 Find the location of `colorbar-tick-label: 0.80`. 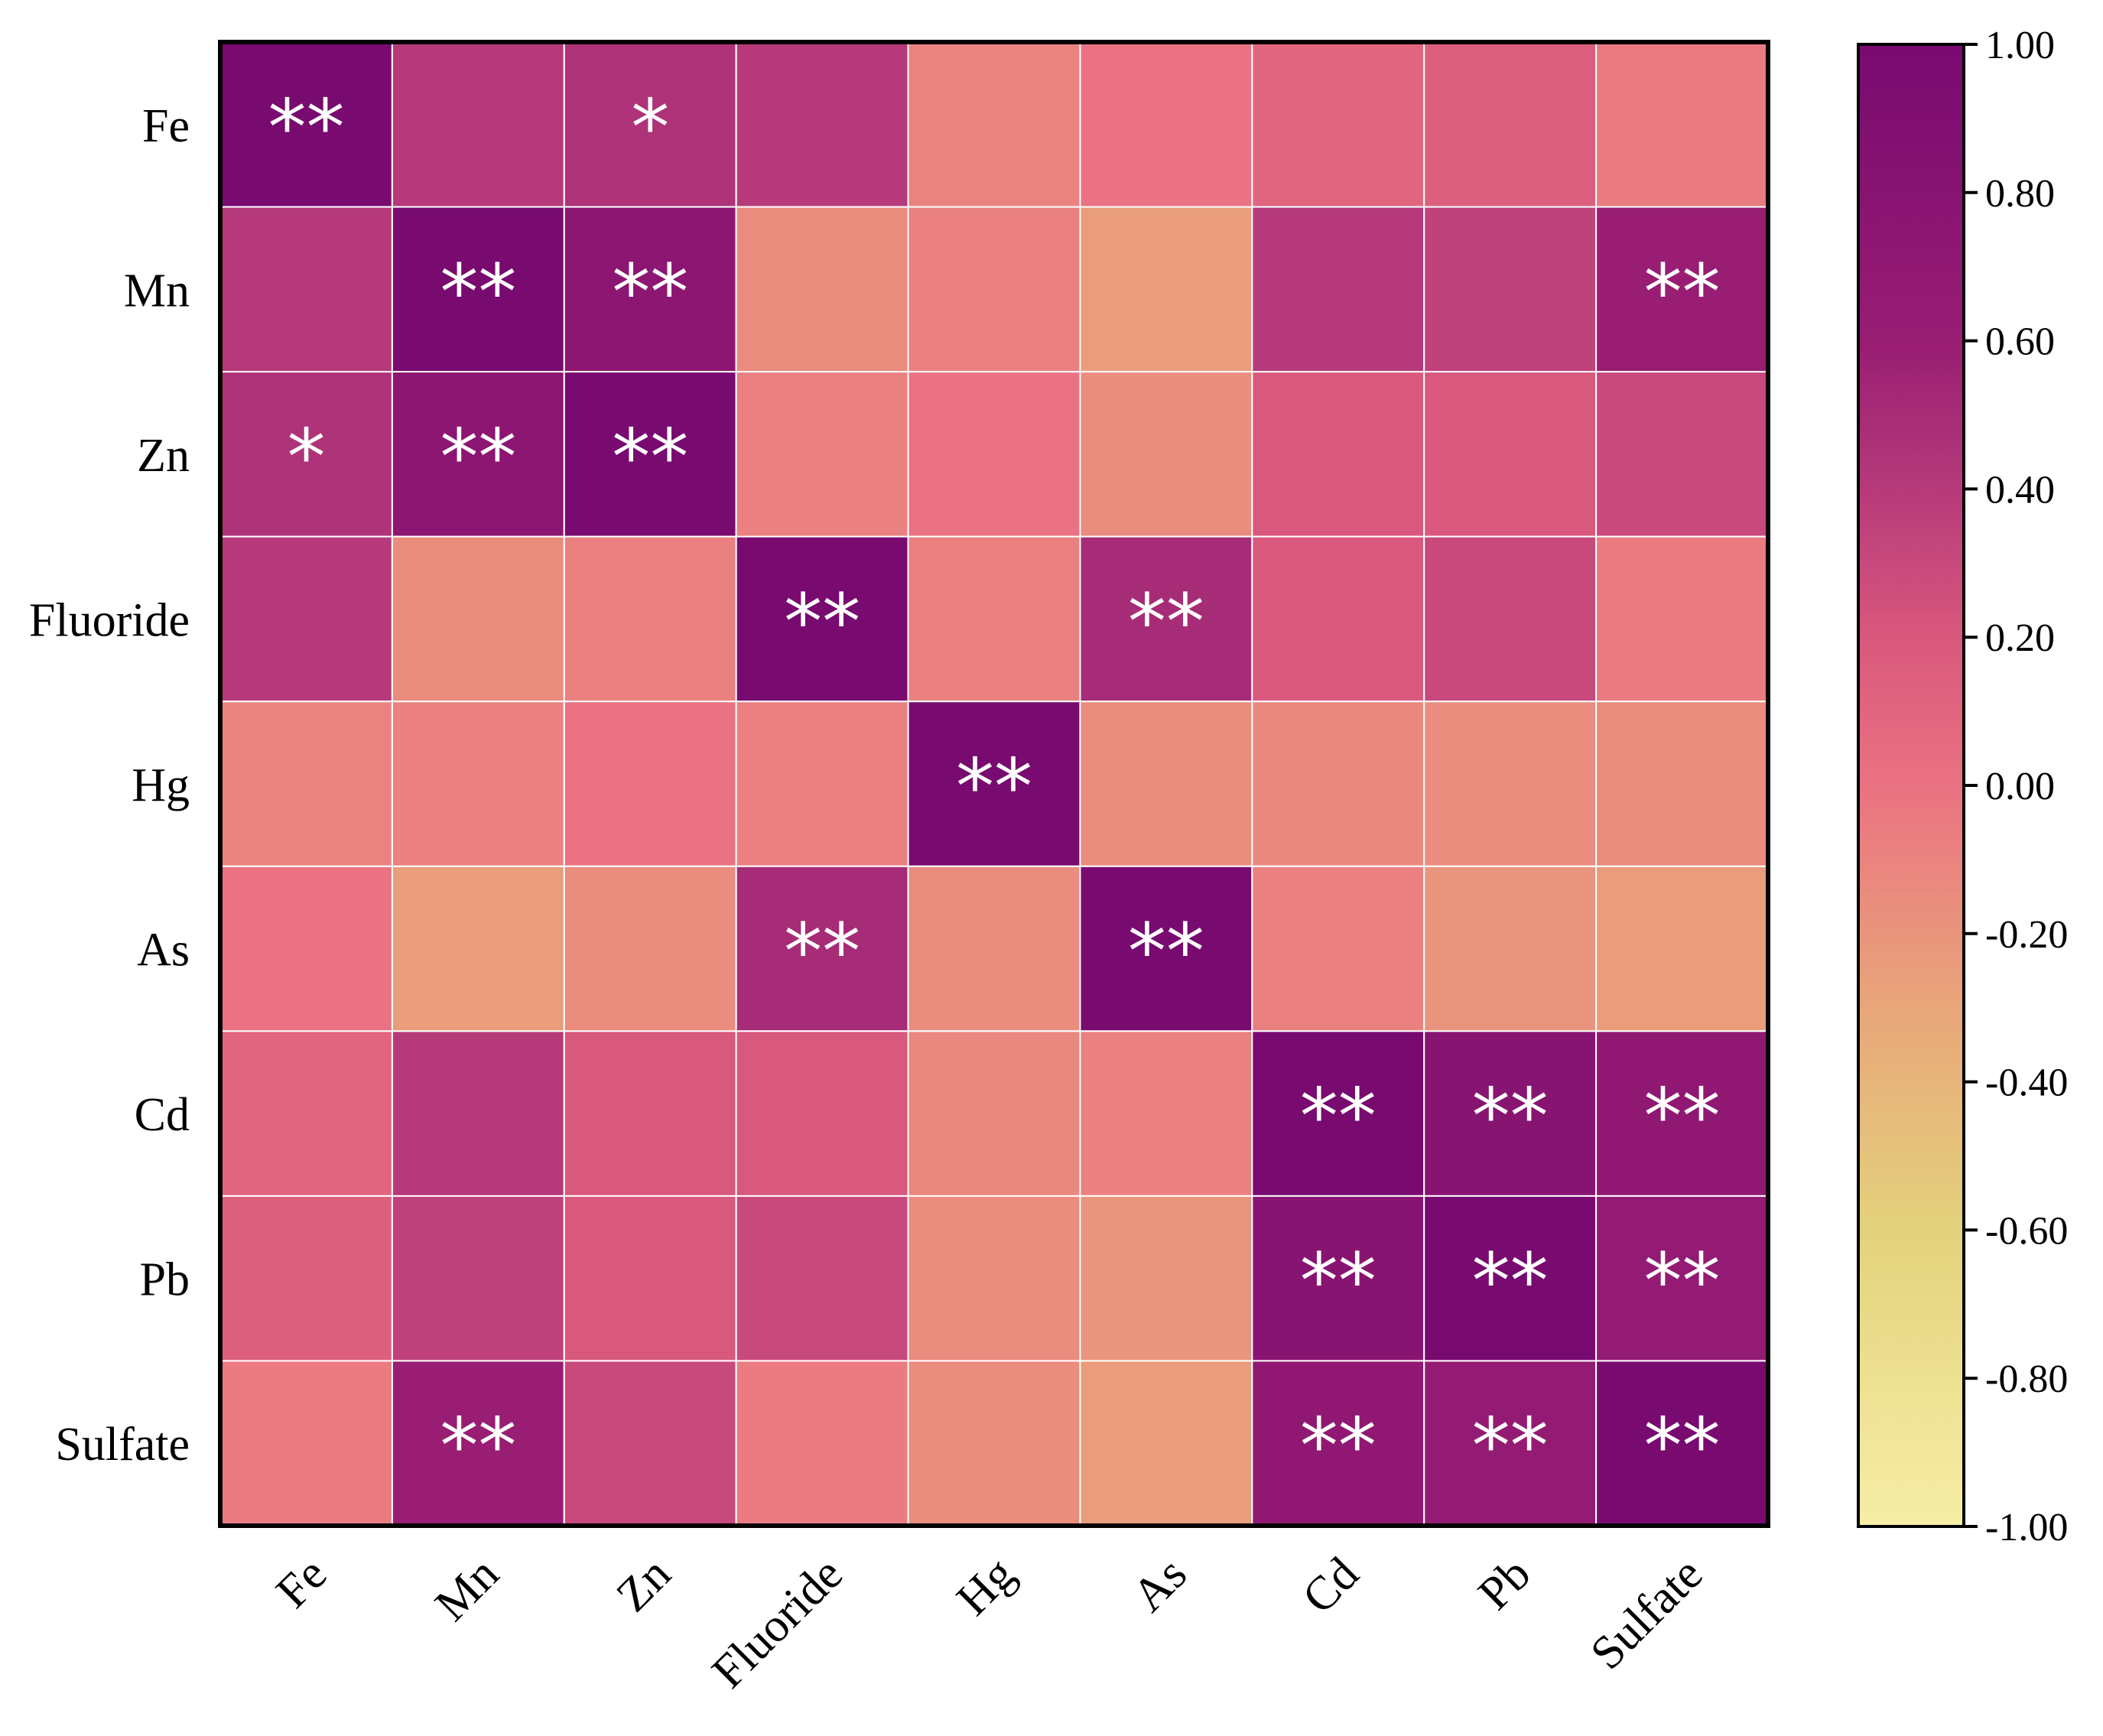

colorbar-tick-label: 0.80 is located at coordinates (2020, 194).